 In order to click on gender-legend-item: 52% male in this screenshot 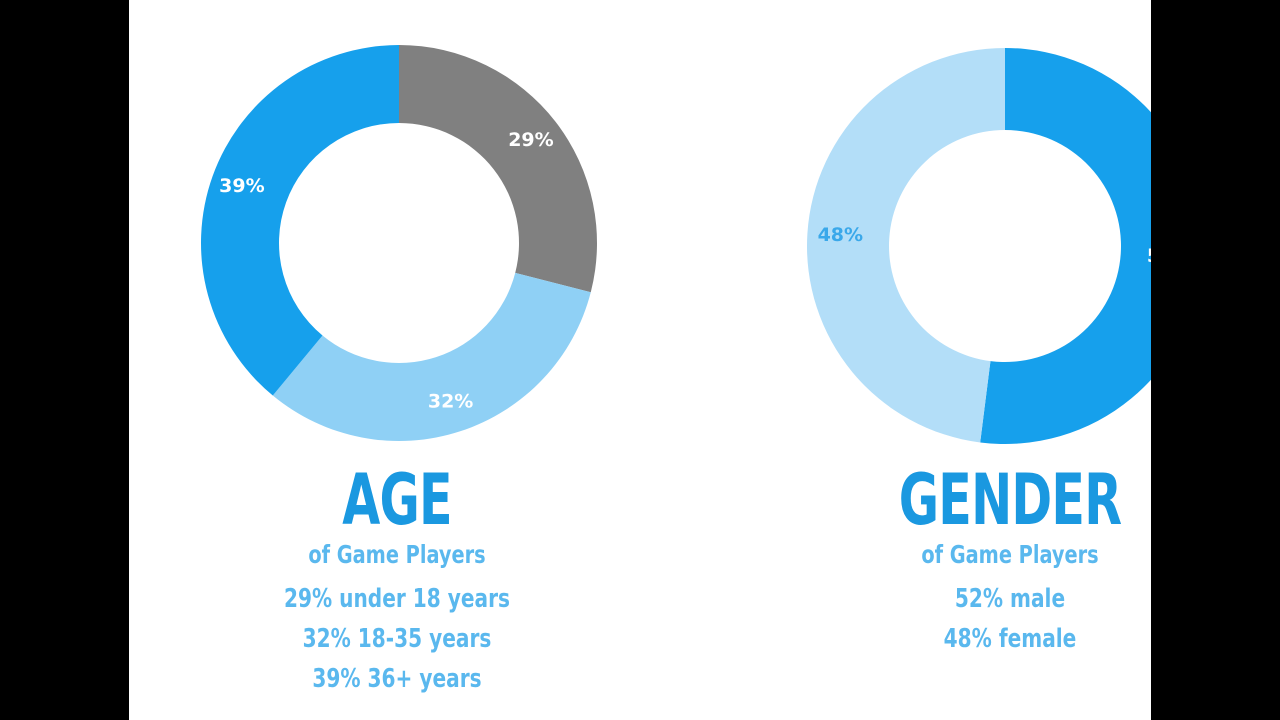, I will do `click(1010, 599)`.